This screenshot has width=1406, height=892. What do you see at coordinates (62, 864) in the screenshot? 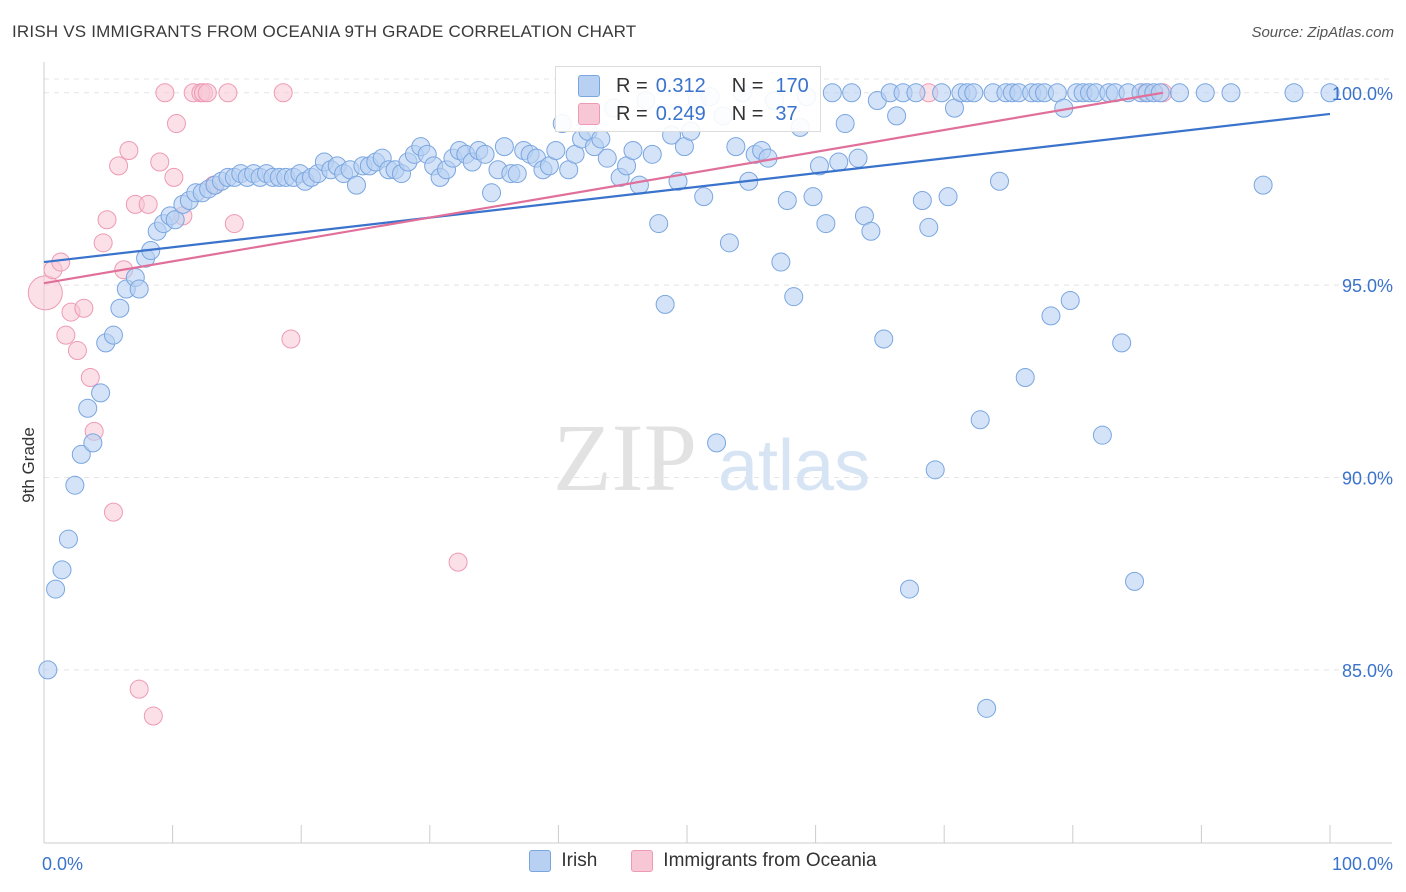
I see `x-tick-label-min: 0.0%` at bounding box center [62, 864].